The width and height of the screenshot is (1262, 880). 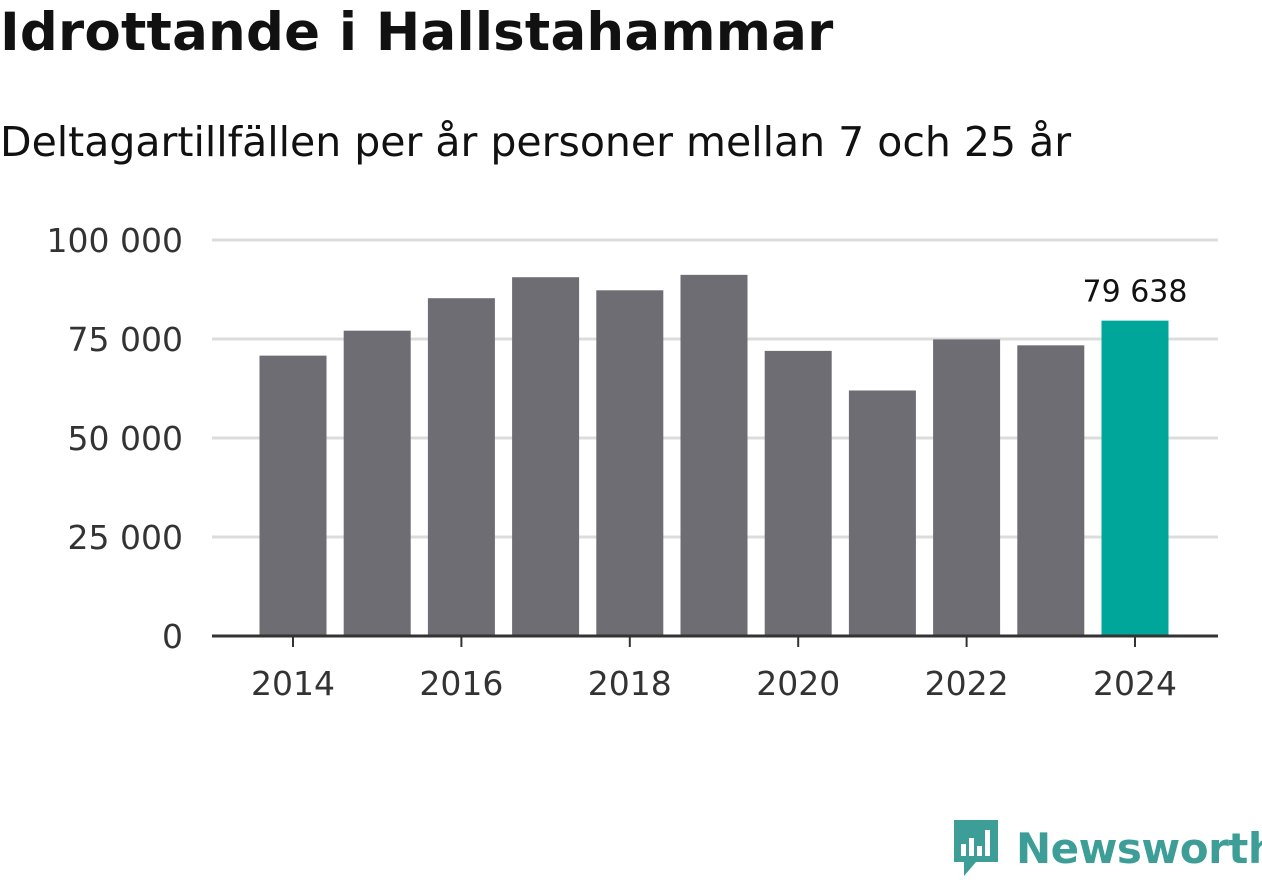 I want to click on y-tick-label: 75 000, so click(x=125, y=339).